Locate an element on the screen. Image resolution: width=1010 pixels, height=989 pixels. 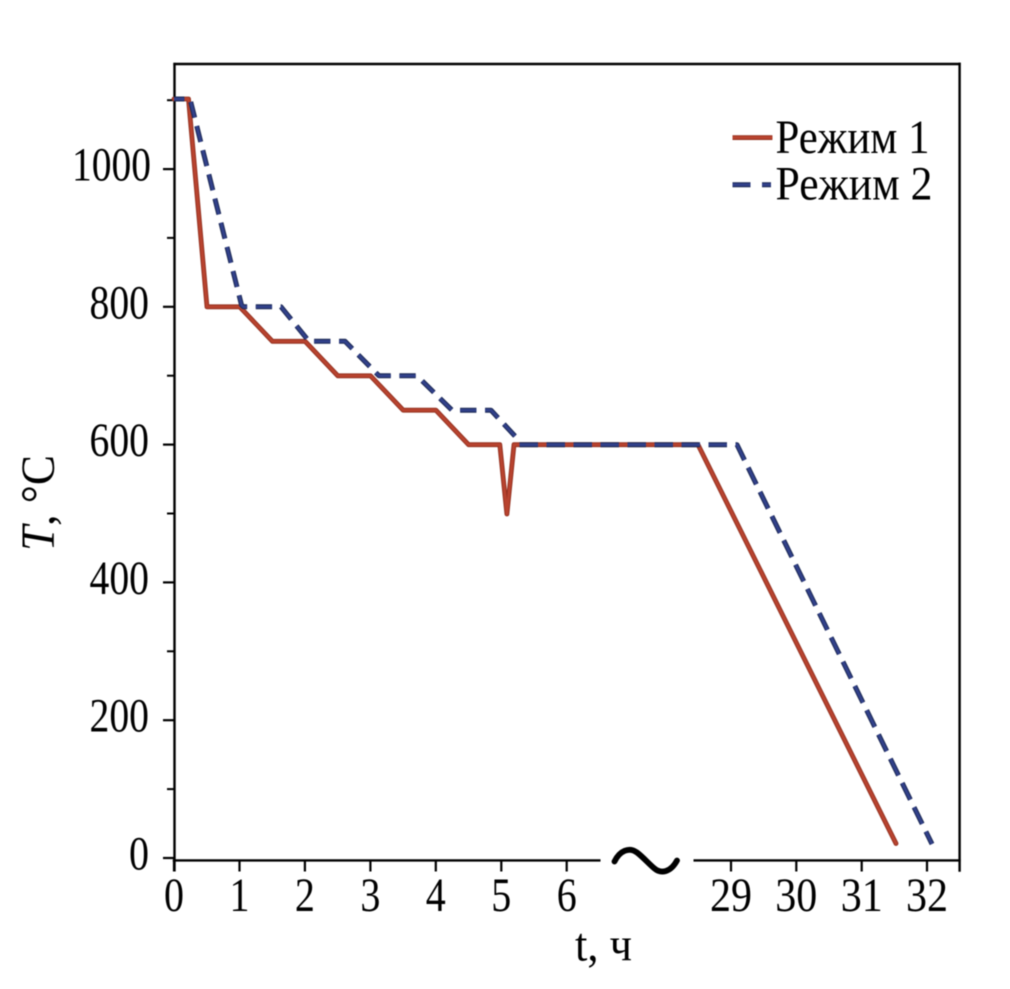
svg-text: 200 is located at coordinates (120, 716).